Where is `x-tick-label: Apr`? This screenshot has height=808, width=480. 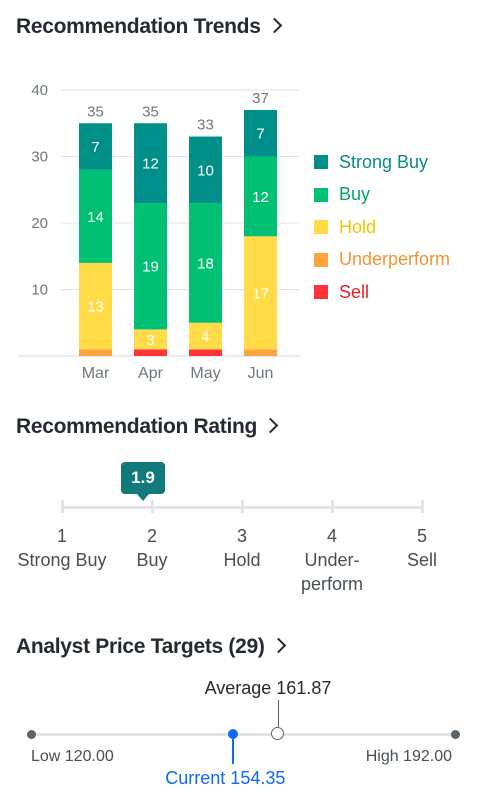
x-tick-label: Apr is located at coordinates (151, 373).